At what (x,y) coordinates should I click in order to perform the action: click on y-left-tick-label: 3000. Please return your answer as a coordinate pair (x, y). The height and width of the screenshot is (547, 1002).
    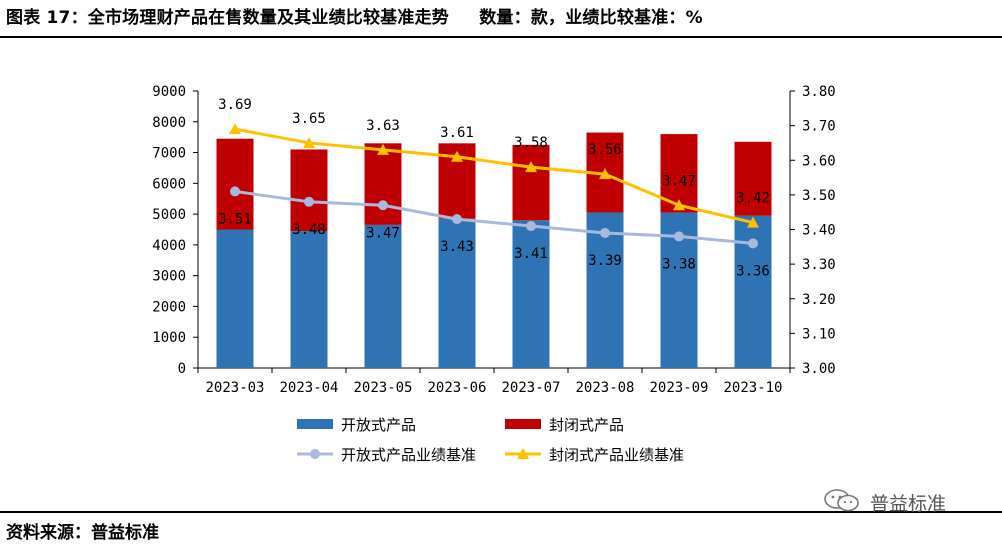
    Looking at the image, I should click on (169, 277).